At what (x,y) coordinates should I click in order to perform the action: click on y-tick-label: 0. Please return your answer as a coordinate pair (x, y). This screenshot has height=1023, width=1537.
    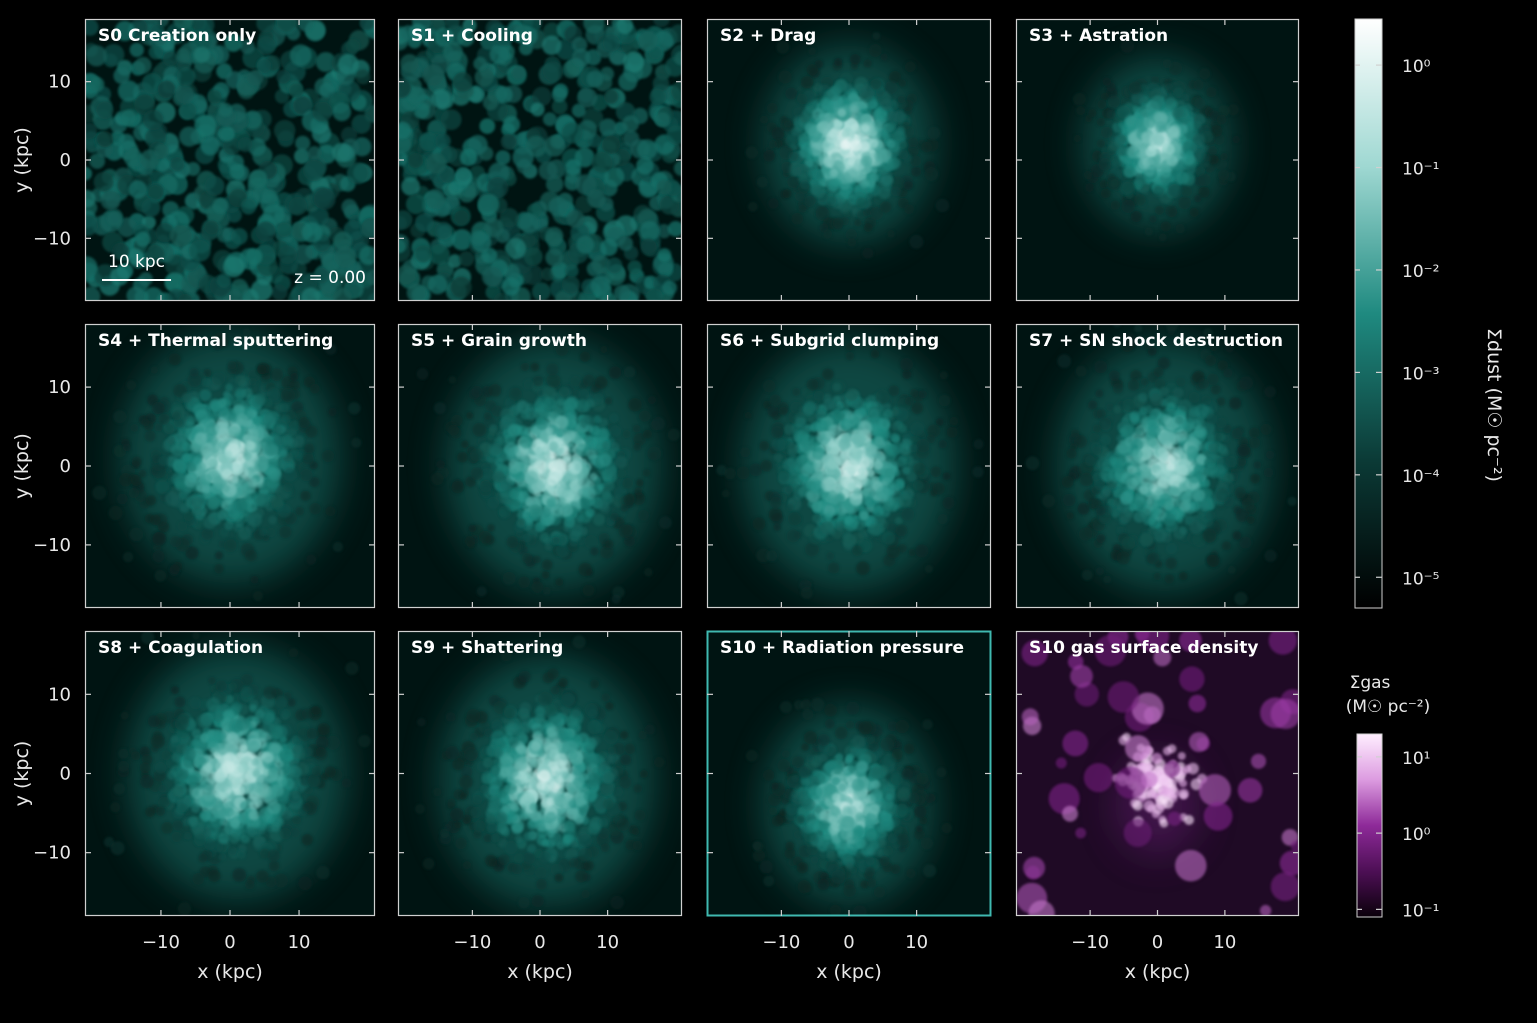
    Looking at the image, I should click on (65, 466).